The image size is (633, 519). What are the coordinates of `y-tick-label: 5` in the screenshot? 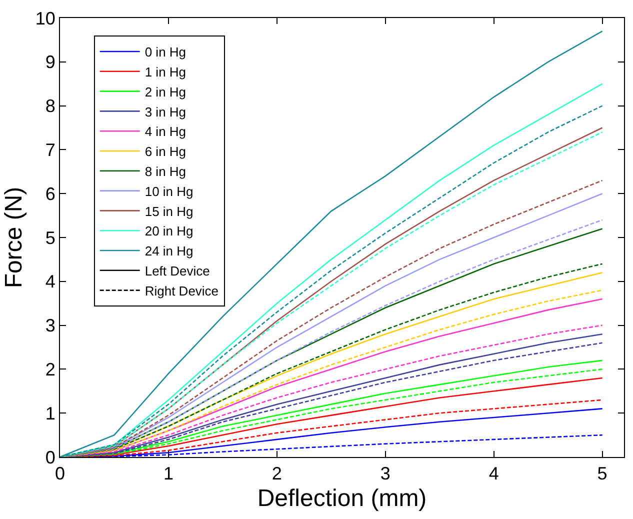 It's located at (50, 238).